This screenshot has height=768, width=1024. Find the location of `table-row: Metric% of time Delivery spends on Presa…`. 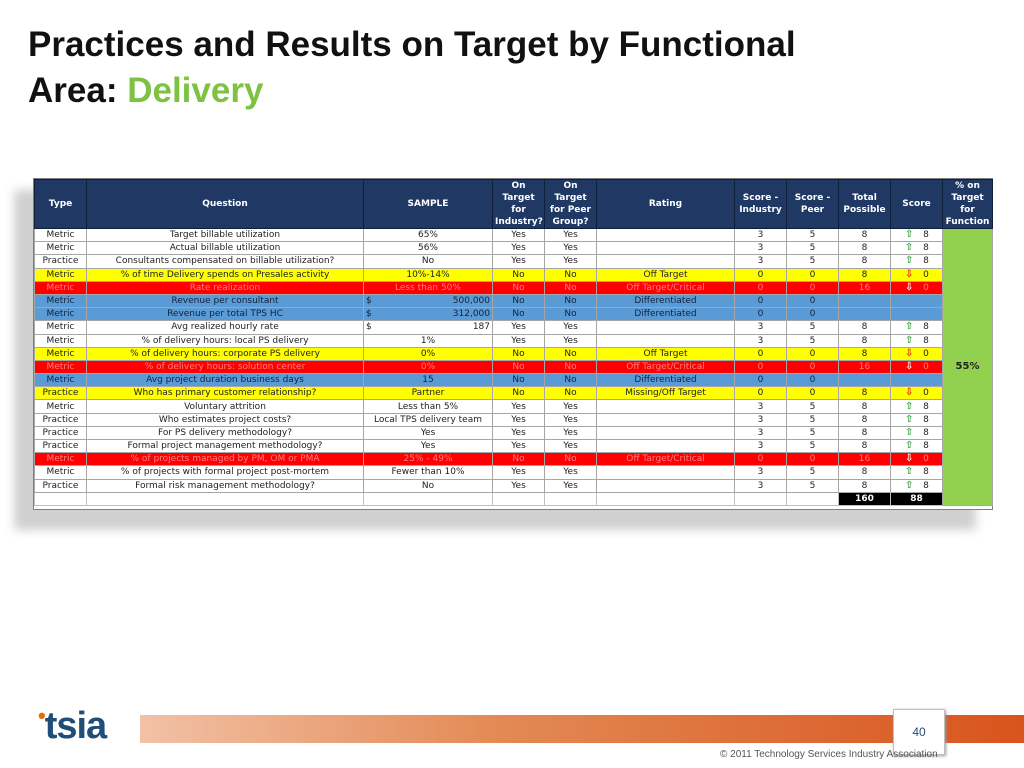

table-row: Metric% of time Delivery spends on Presa… is located at coordinates (513, 274).